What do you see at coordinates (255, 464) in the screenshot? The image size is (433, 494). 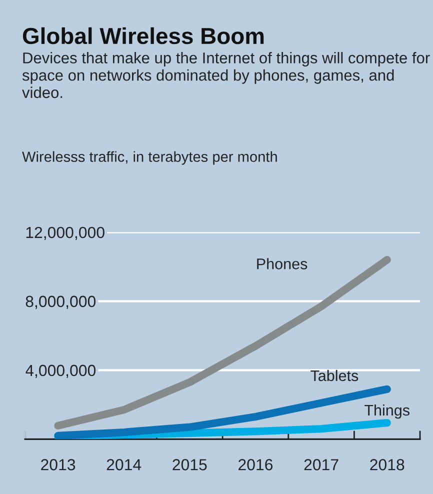 I see `x-tick-label: 2016` at bounding box center [255, 464].